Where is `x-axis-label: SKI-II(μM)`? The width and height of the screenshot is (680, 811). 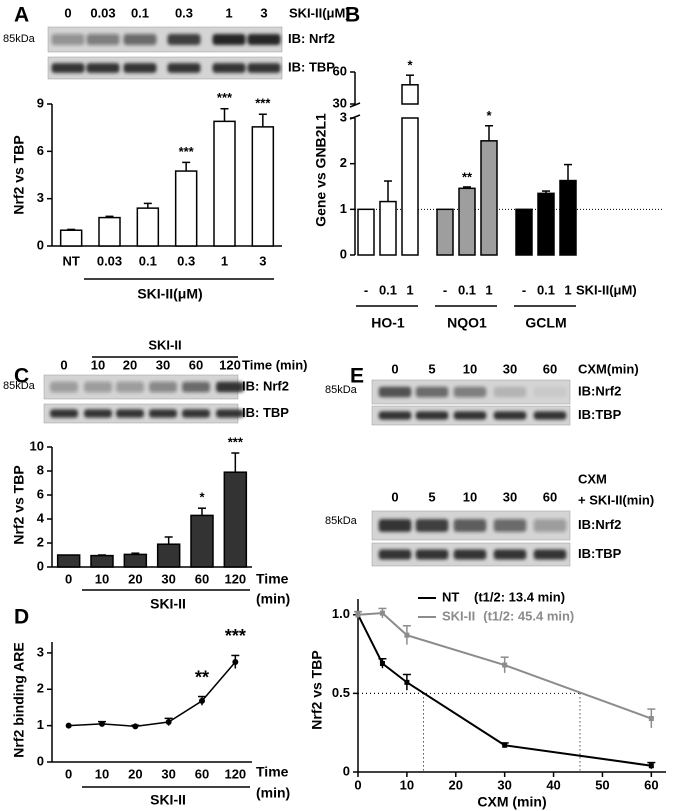 x-axis-label: SKI-II(μM) is located at coordinates (606, 289).